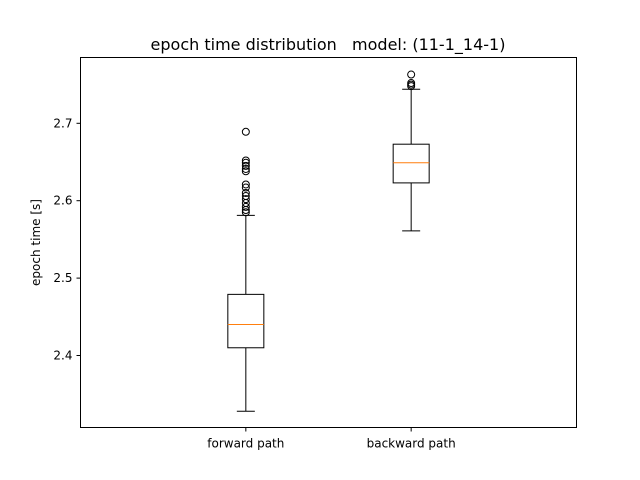  Describe the element at coordinates (62, 278) in the screenshot. I see `y-tick-label-1: 2.5` at that location.